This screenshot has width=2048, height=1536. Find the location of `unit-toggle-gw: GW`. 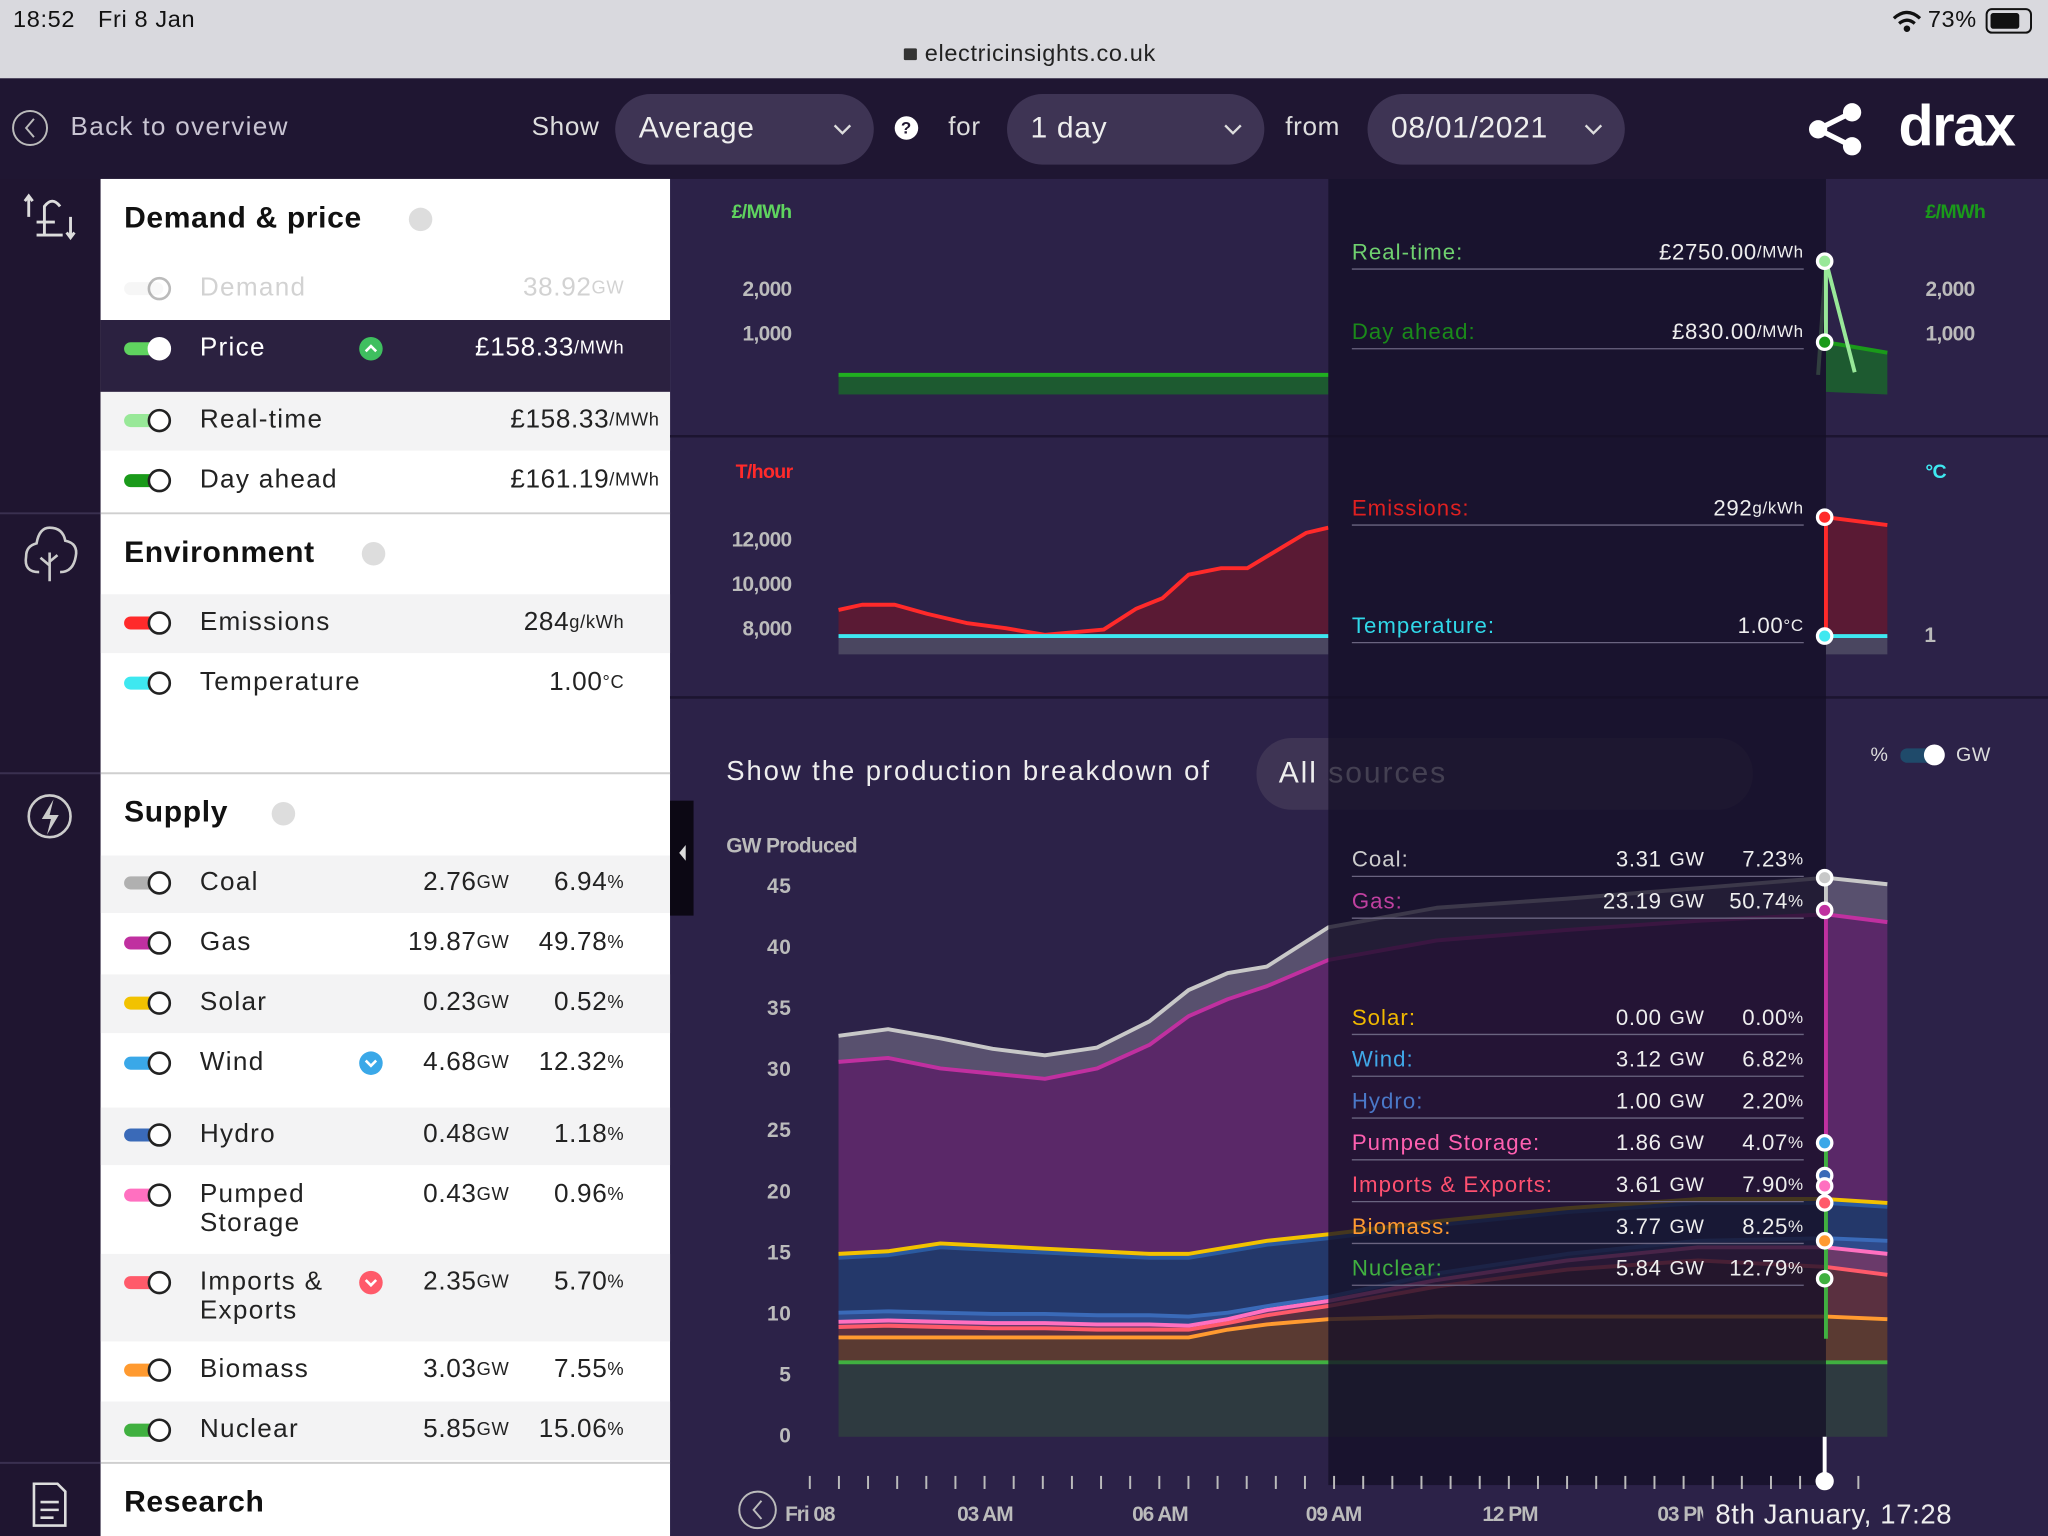

unit-toggle-gw: GW is located at coordinates (1973, 755).